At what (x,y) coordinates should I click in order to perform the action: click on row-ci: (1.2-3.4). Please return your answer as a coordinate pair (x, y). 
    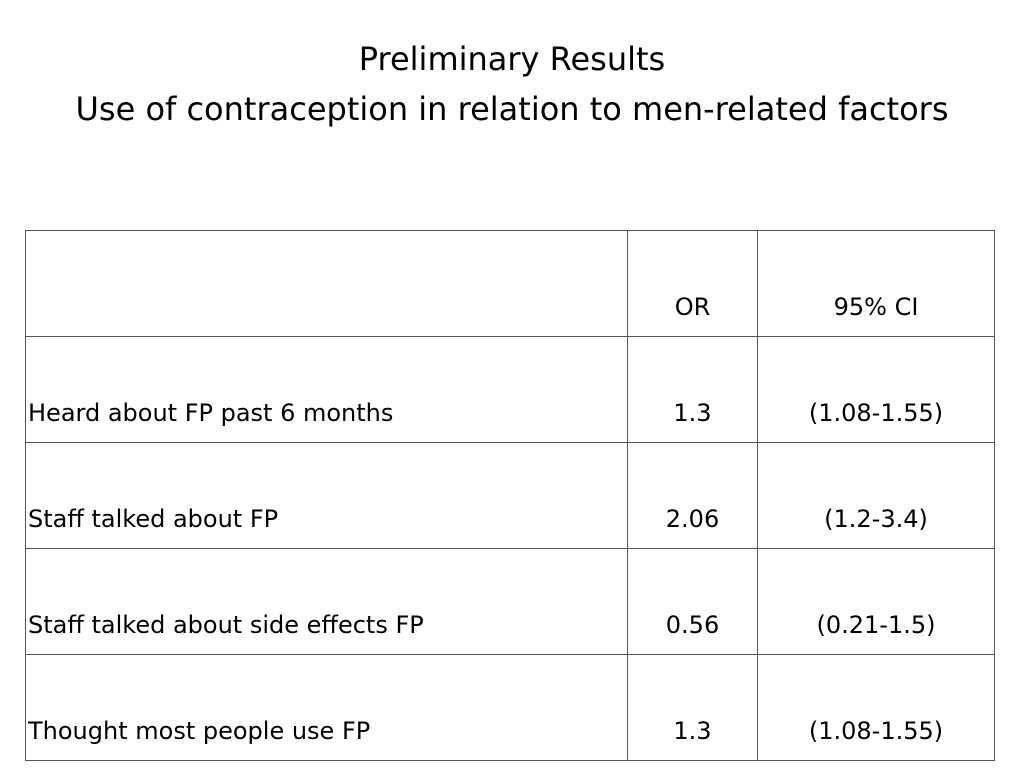
    Looking at the image, I should click on (876, 495).